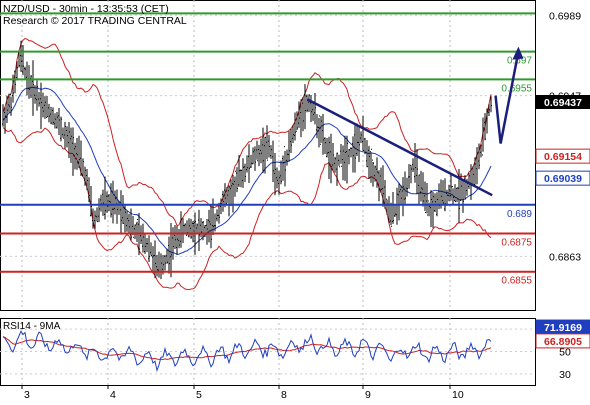 The width and height of the screenshot is (590, 405). Describe the element at coordinates (368, 394) in the screenshot. I see `x-tick-label: 9` at that location.